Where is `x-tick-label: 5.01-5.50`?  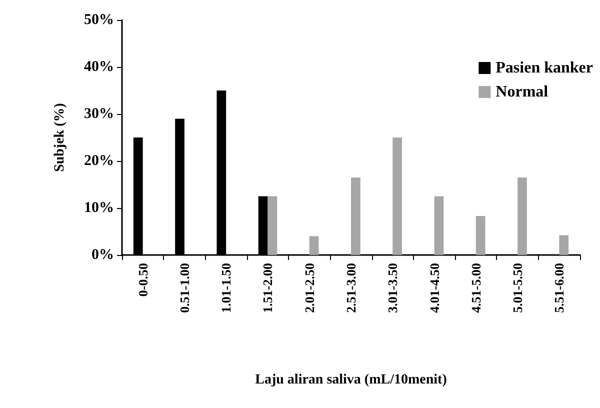
x-tick-label: 5.01-5.50 is located at coordinates (518, 288).